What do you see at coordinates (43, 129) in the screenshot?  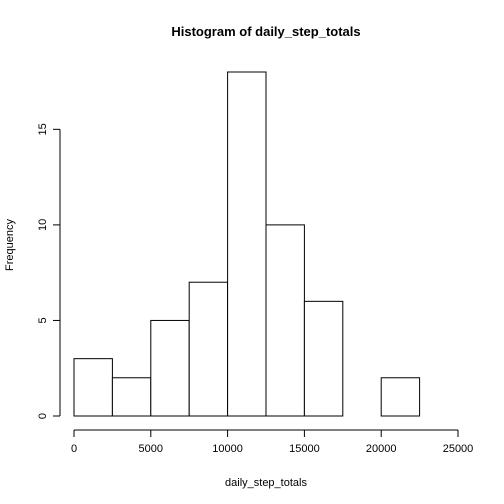 I see `y-tick-label: 15` at bounding box center [43, 129].